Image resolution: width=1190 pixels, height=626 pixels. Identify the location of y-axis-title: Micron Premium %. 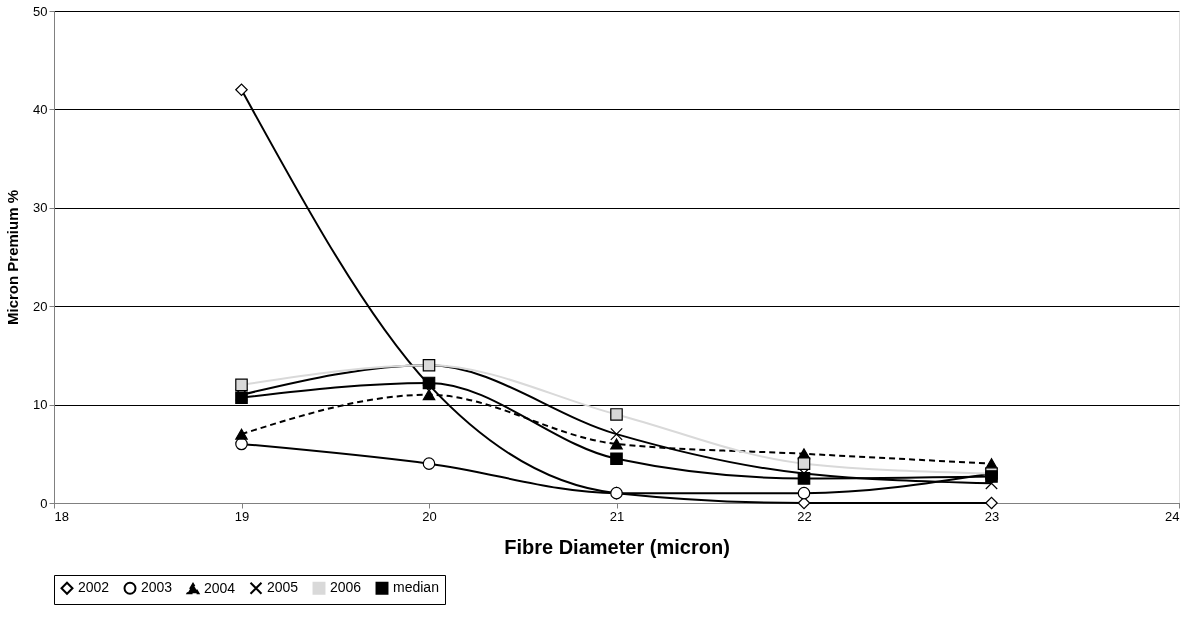
(13, 257).